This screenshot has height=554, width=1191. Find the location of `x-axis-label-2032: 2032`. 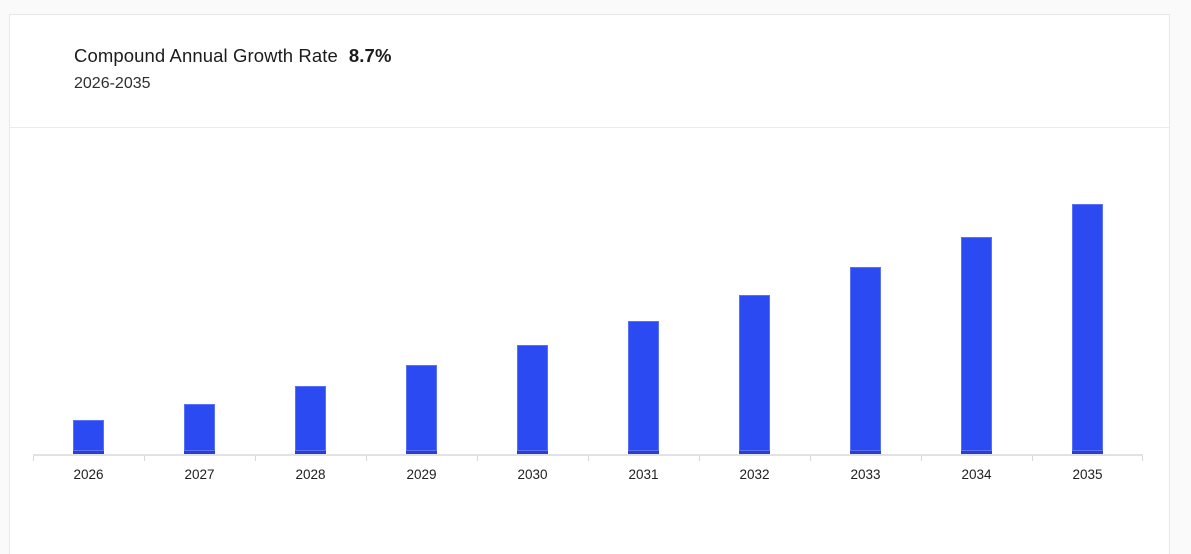

x-axis-label-2032: 2032 is located at coordinates (754, 474).